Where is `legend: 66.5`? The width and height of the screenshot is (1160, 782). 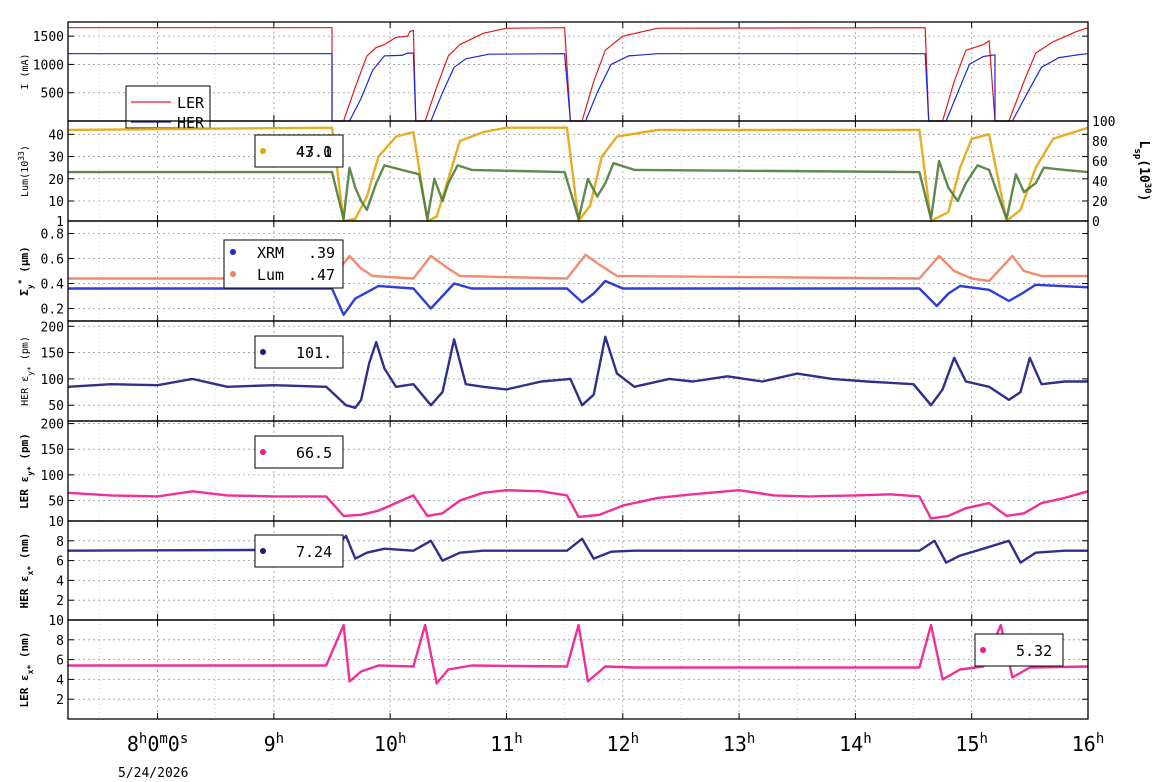 legend: 66.5 is located at coordinates (299, 452).